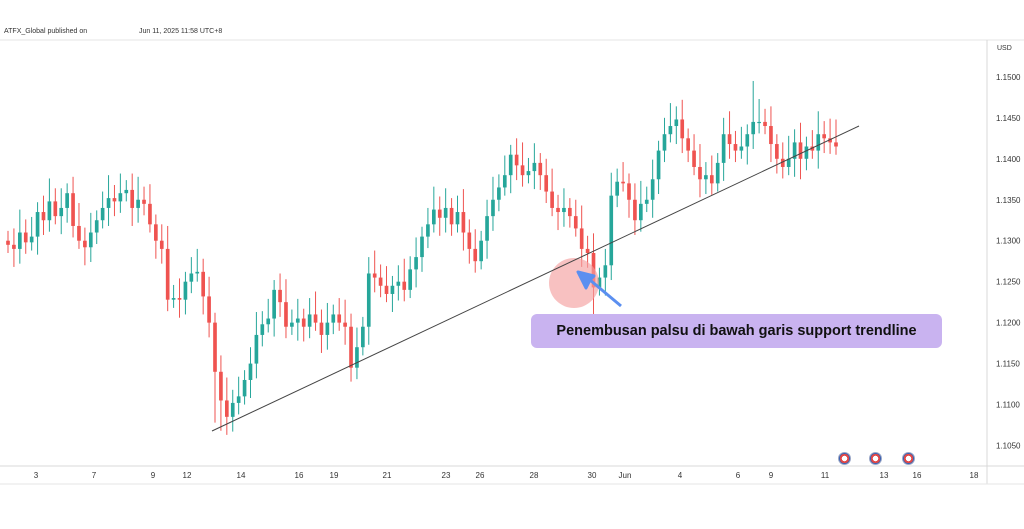 Image resolution: width=1024 pixels, height=529 pixels. Describe the element at coordinates (917, 475) in the screenshot. I see `x-tick-label: 16` at that location.